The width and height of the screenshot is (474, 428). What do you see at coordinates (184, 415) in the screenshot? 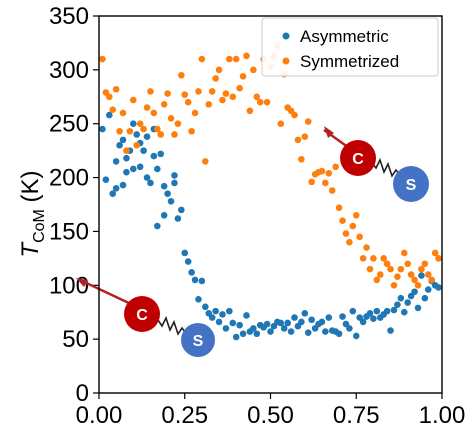
I see `x-tick-label: 0.25` at bounding box center [184, 415].